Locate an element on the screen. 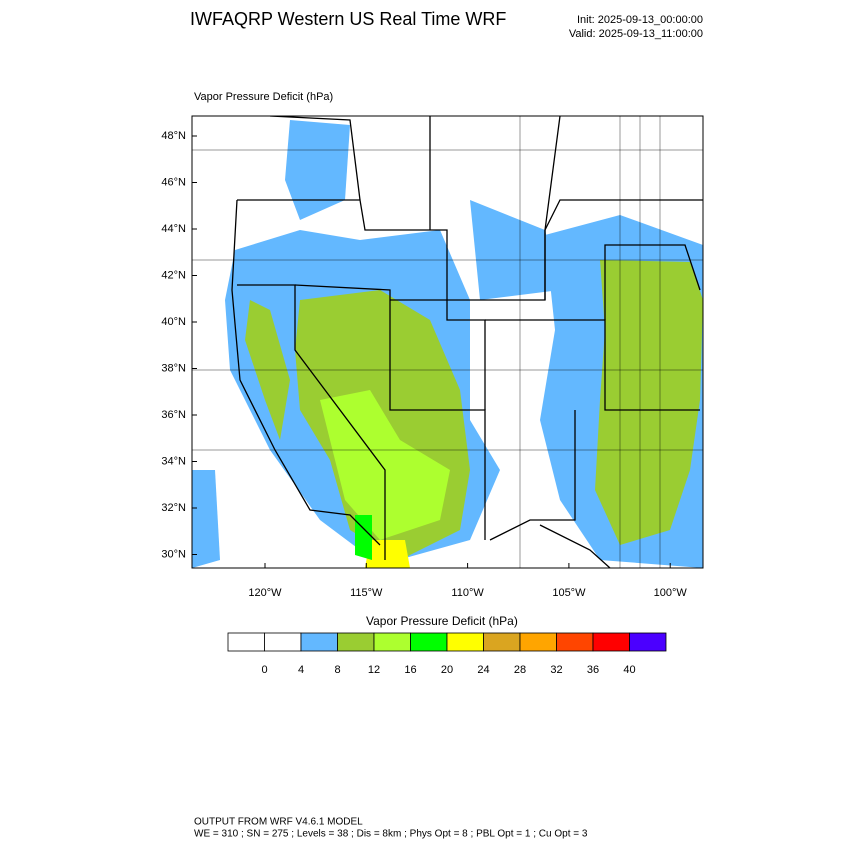 The width and height of the screenshot is (850, 855). colorbar-label: 8 is located at coordinates (337, 670).